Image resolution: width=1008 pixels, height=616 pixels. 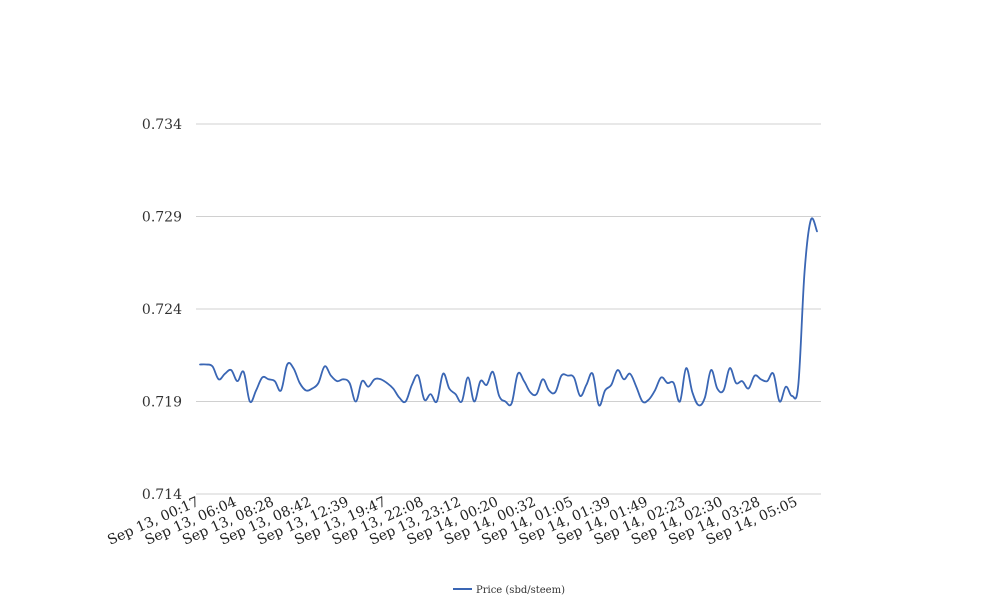 What do you see at coordinates (162, 403) in the screenshot?
I see `y-tick-label: 0.719` at bounding box center [162, 403].